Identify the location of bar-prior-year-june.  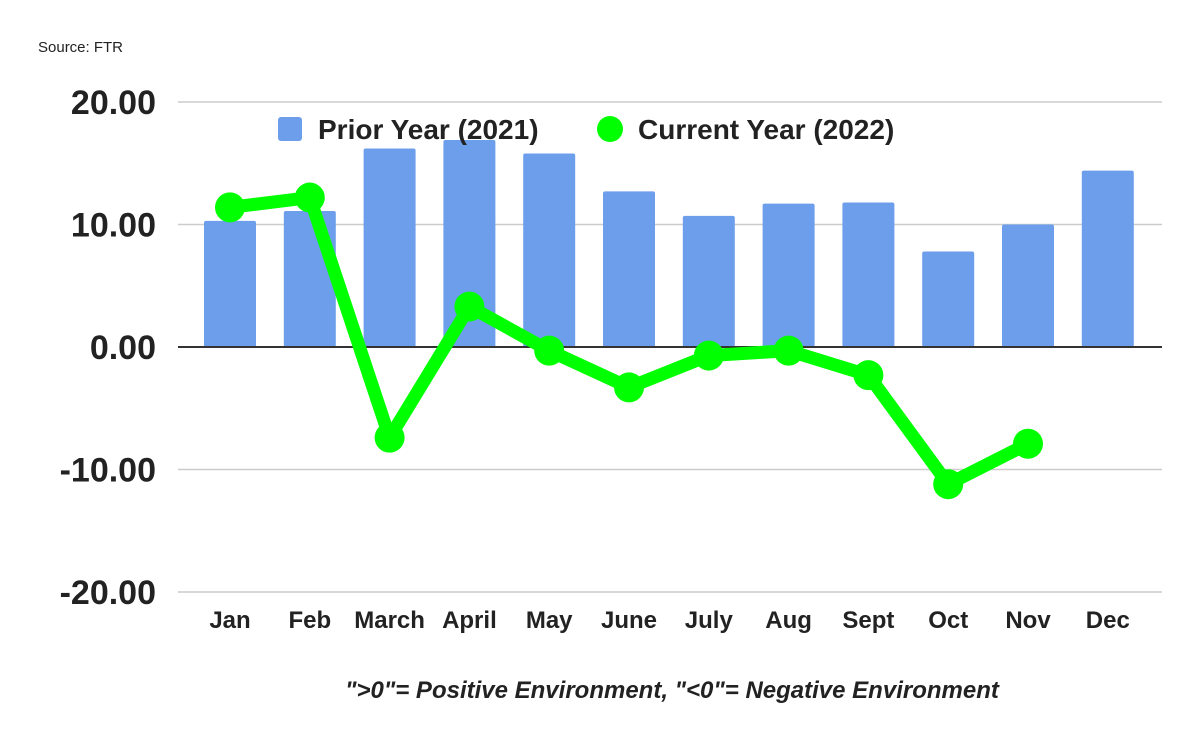
(629, 269).